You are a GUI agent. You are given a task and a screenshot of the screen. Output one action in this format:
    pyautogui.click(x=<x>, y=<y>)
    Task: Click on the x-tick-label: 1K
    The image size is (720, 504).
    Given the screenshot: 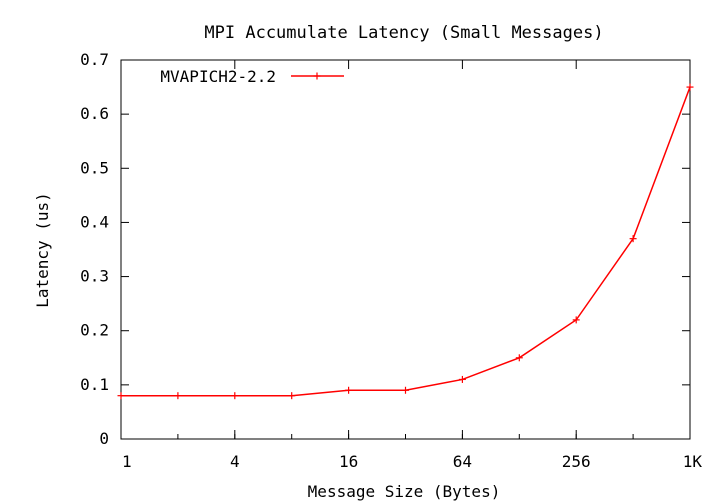 What is the action you would take?
    pyautogui.click(x=693, y=461)
    